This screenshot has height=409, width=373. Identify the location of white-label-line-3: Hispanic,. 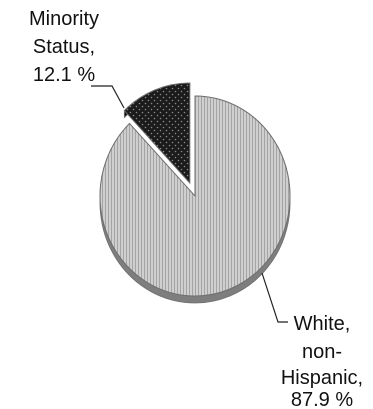
(322, 378).